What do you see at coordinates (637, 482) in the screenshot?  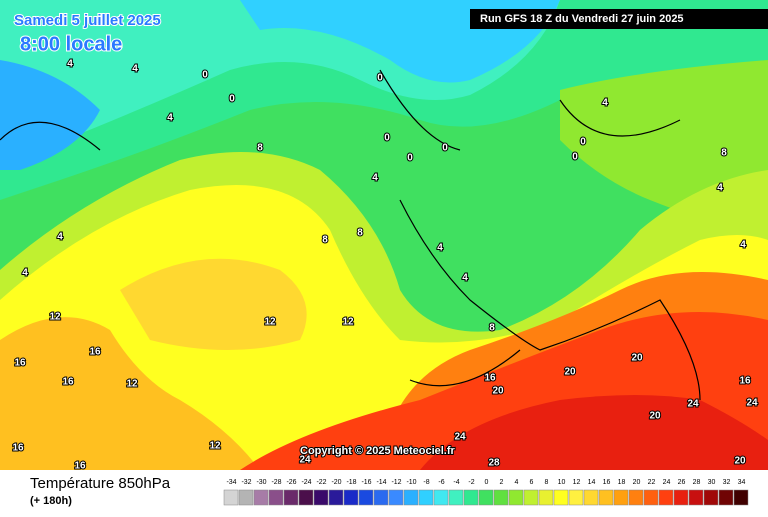 I see `scale-label: 20` at bounding box center [637, 482].